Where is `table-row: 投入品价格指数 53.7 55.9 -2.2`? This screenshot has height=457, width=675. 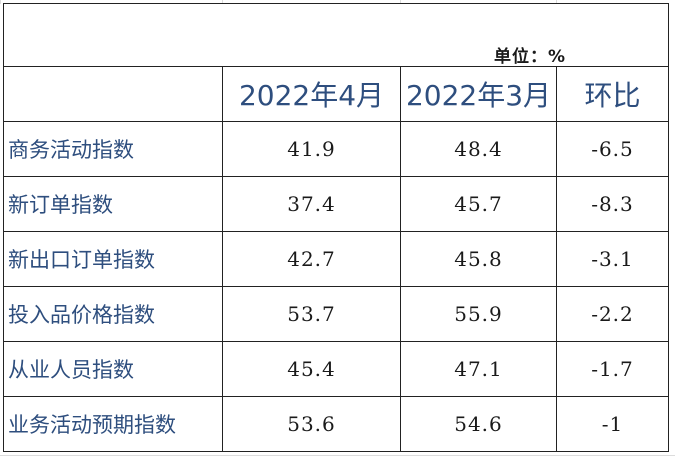
table-row: 投入品价格指数 53.7 55.9 -2.2 is located at coordinates (336, 314).